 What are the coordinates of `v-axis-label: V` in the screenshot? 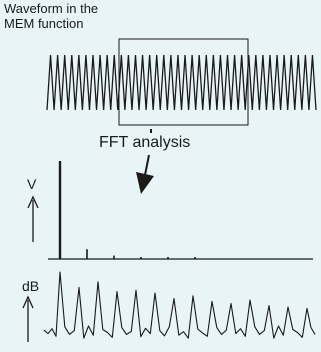 It's located at (32, 184).